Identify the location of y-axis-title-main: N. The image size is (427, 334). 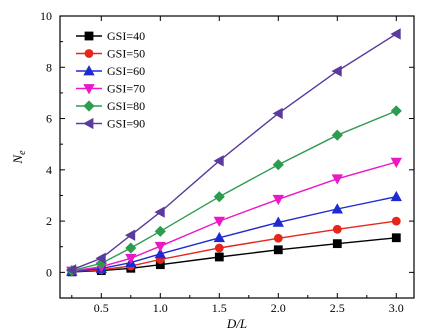
(17, 159).